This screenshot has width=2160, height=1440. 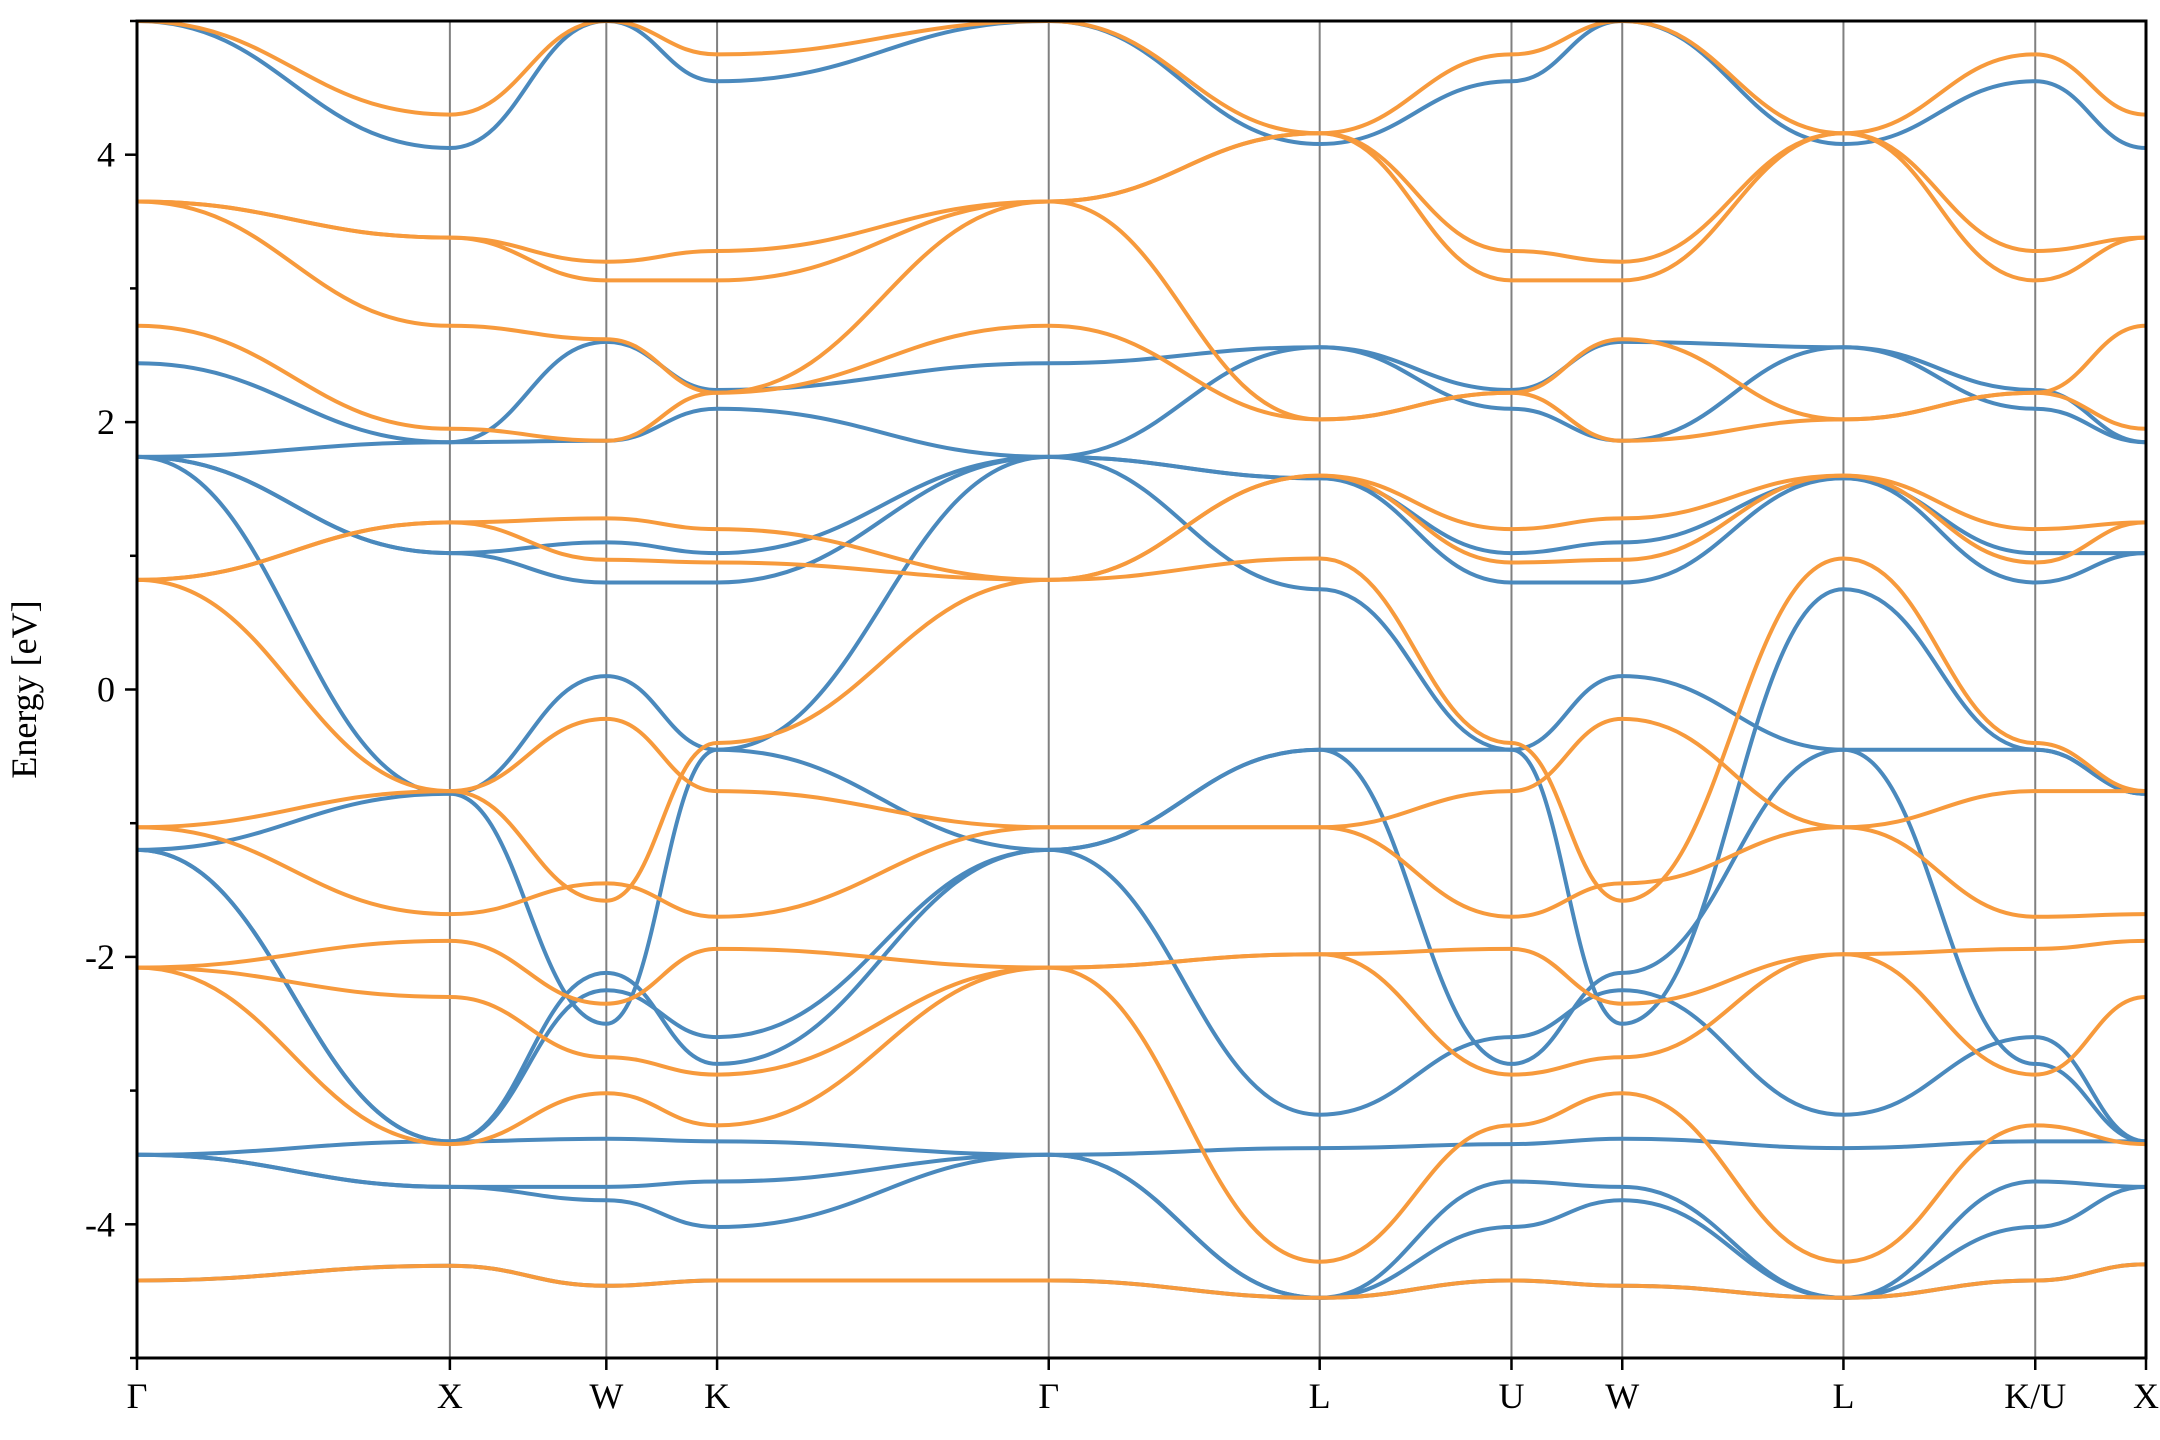 What do you see at coordinates (1143, 1387) in the screenshot?
I see `x-axis-ticks: Γ X W K Γ L U W L K/U X` at bounding box center [1143, 1387].